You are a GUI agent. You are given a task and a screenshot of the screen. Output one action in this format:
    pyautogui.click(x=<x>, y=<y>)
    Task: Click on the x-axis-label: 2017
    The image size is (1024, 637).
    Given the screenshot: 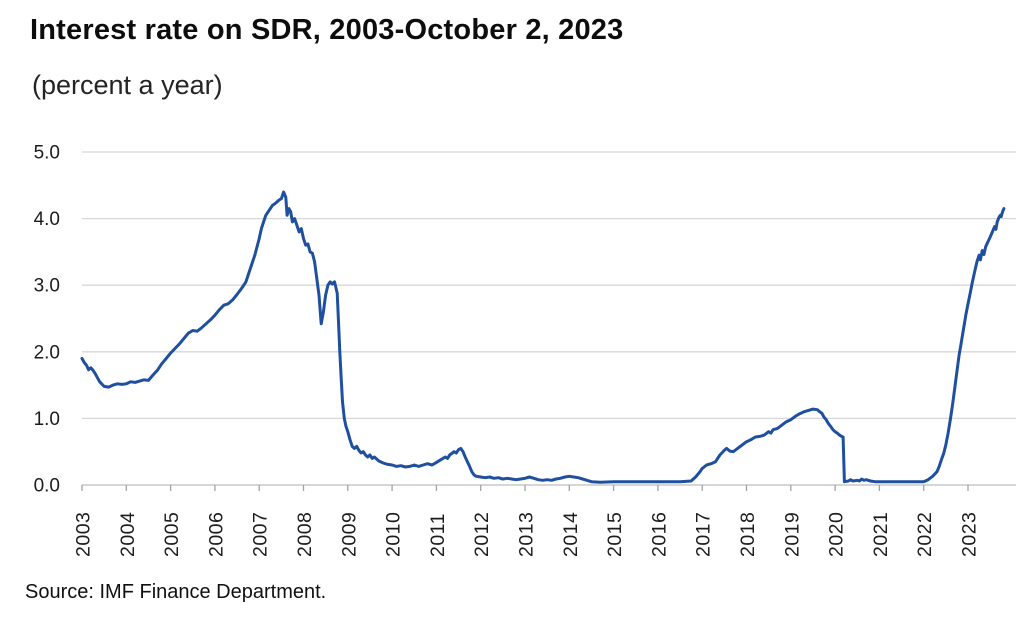 What is the action you would take?
    pyautogui.click(x=704, y=534)
    